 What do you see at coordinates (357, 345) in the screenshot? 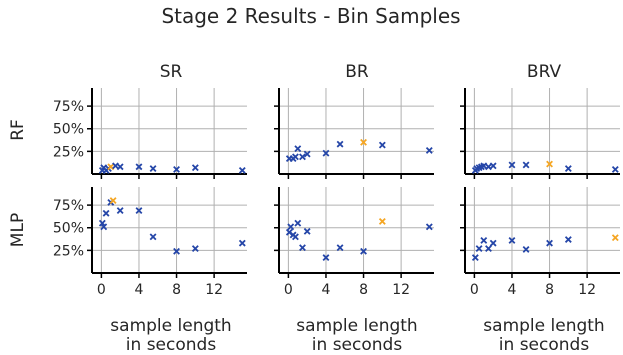
I see `xlabel-line2-br: in seconds` at bounding box center [357, 345].